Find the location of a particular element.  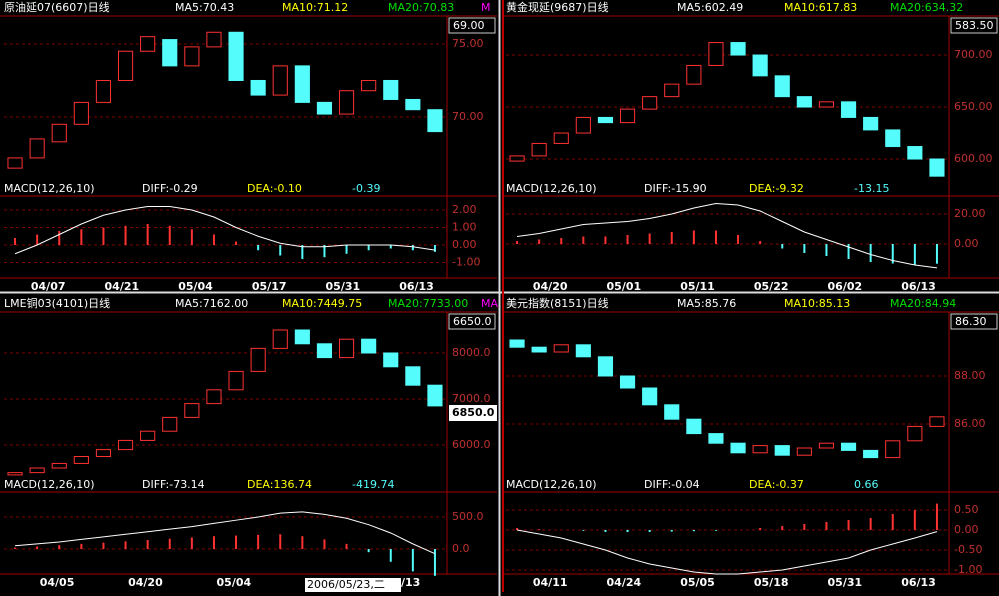

y-tick-label: 8000.0 is located at coordinates (471, 352).